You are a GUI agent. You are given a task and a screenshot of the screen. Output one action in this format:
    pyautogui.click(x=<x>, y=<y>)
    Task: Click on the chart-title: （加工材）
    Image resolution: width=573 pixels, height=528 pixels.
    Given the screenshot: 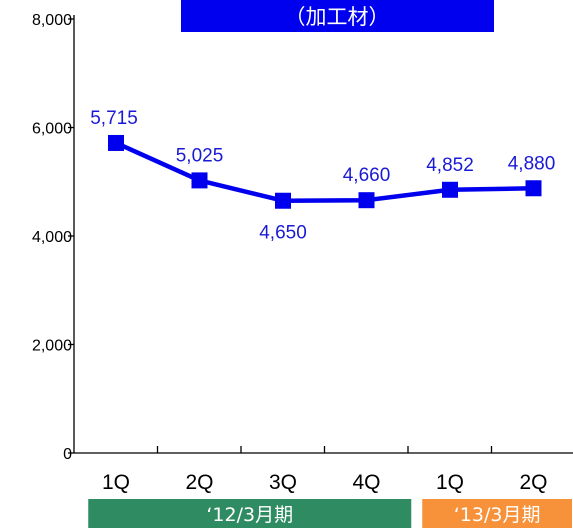 What is the action you would take?
    pyautogui.click(x=337, y=17)
    